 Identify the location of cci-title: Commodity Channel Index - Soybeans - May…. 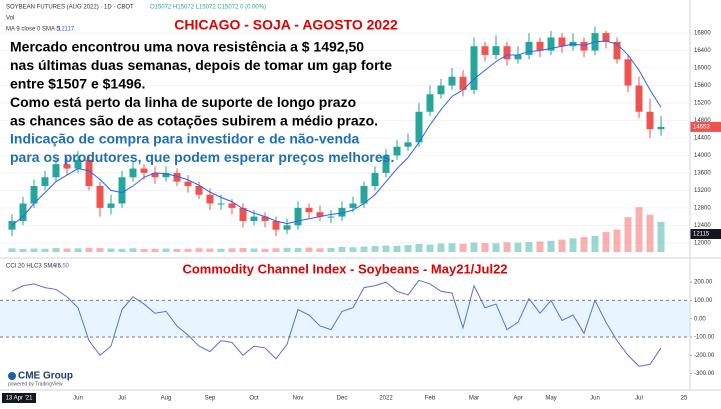
(344, 268).